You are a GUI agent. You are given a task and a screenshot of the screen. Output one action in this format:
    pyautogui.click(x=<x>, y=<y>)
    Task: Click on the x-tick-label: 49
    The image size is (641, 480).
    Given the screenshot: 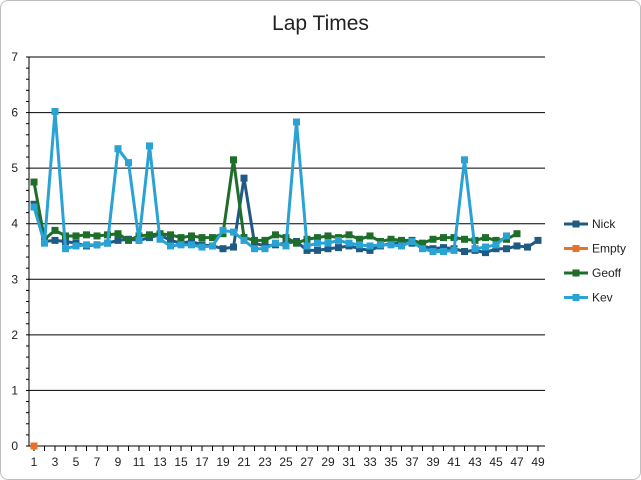 What is the action you would take?
    pyautogui.click(x=538, y=462)
    